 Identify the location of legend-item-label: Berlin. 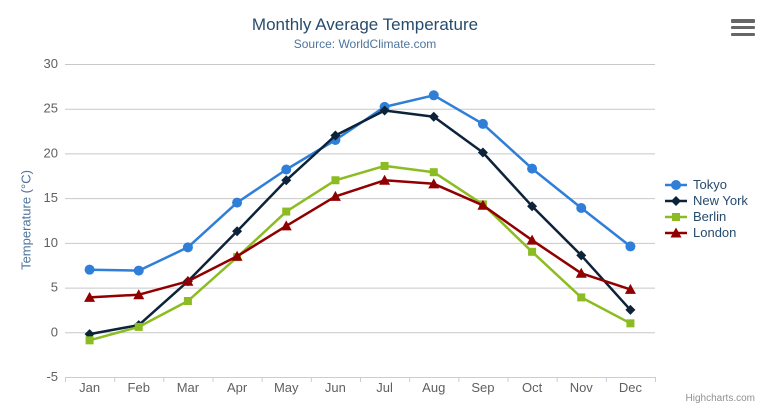
(710, 216).